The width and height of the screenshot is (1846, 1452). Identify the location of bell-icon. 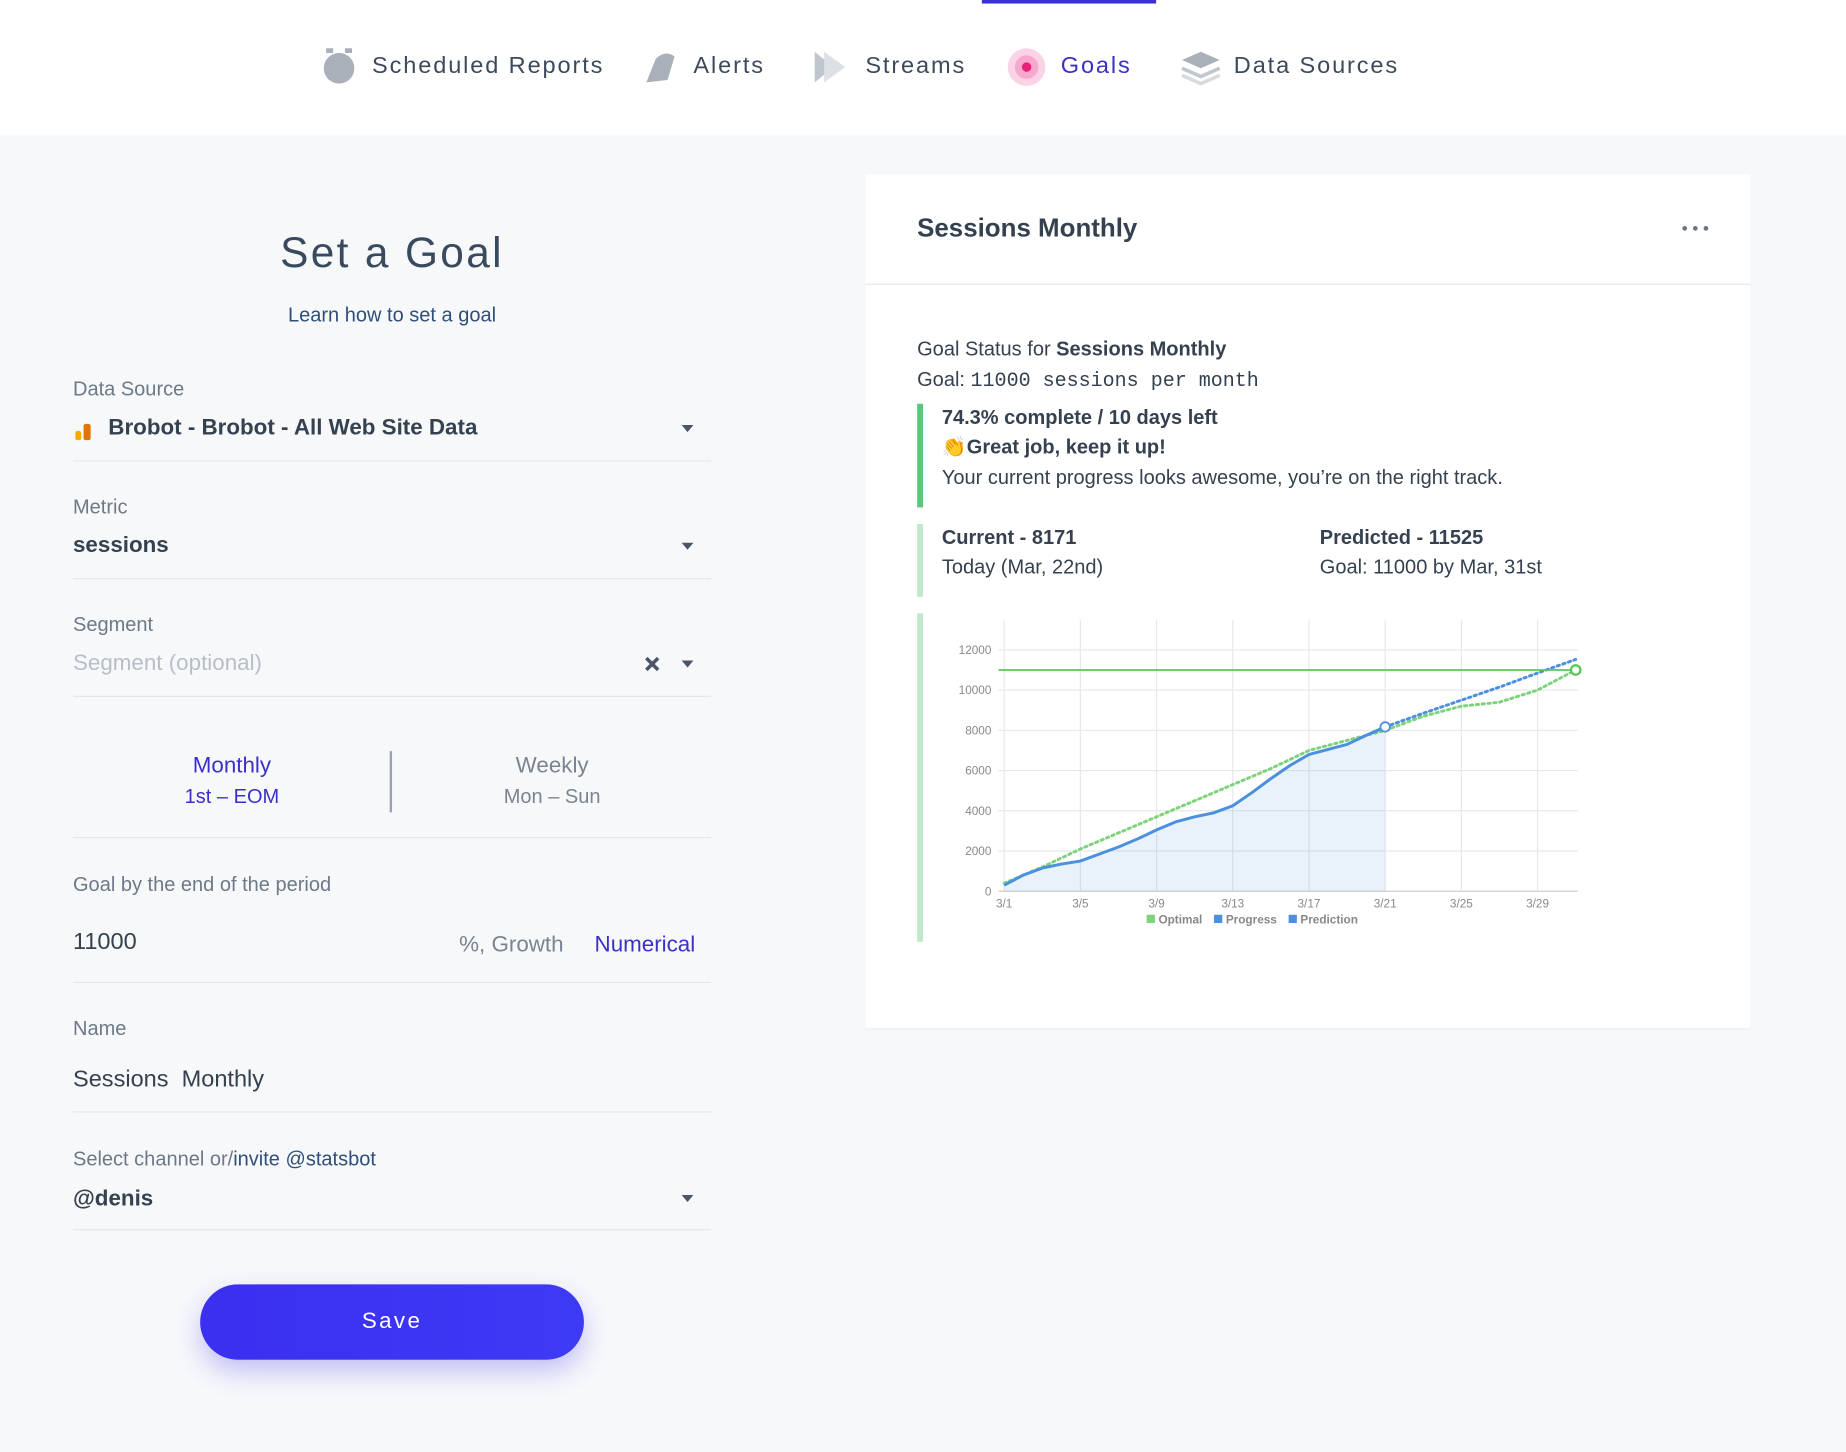
(660, 68).